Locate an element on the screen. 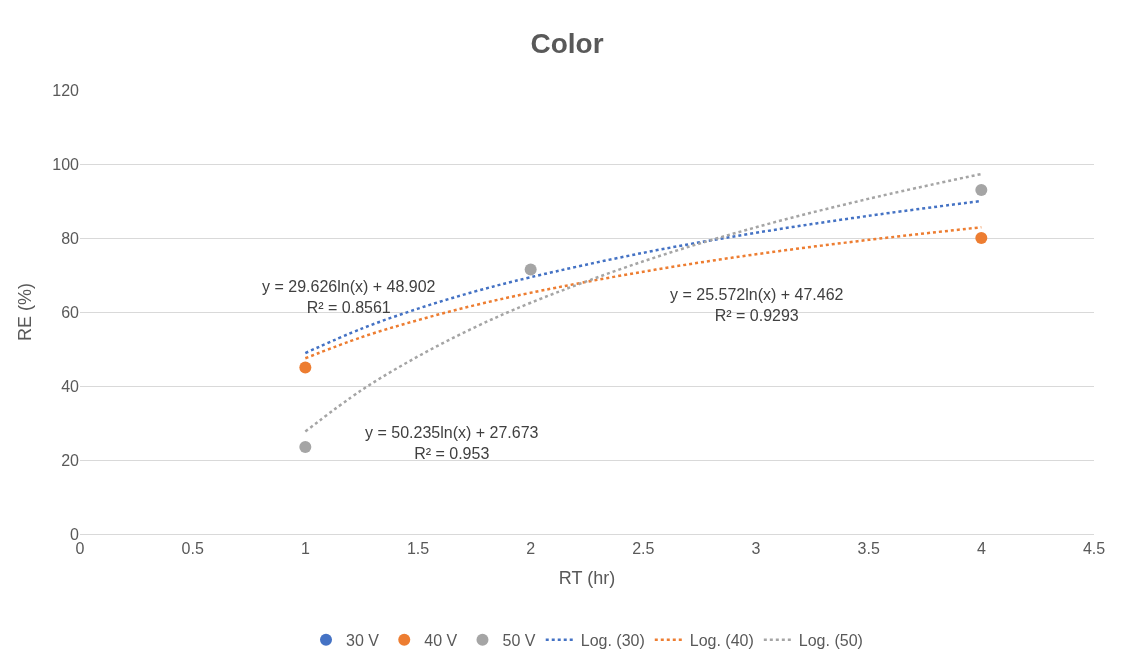  y-tick-label: 100 is located at coordinates (66, 164).